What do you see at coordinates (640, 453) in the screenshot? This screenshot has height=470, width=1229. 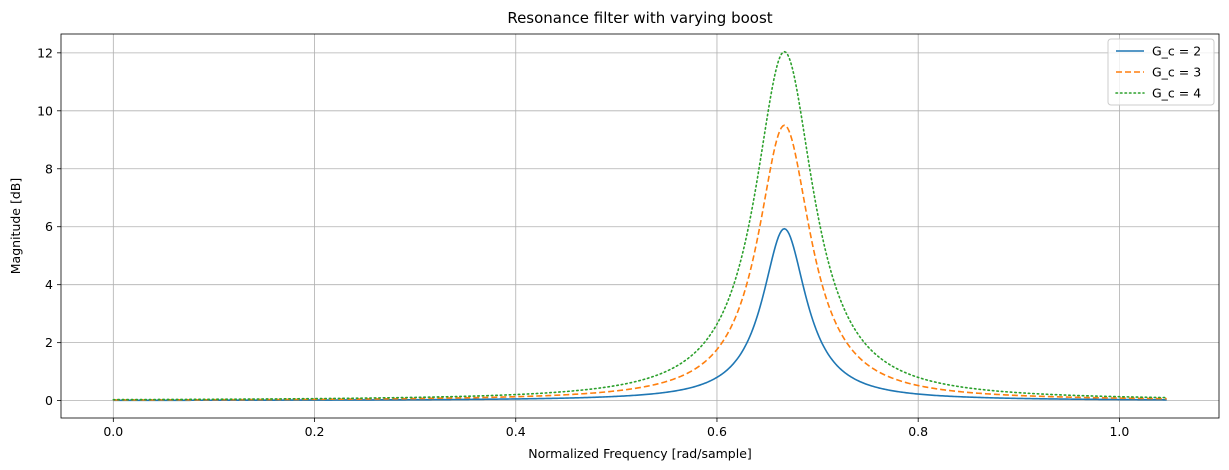 I see `x-axis-label: Normalized Frequency [rad/sample]` at bounding box center [640, 453].